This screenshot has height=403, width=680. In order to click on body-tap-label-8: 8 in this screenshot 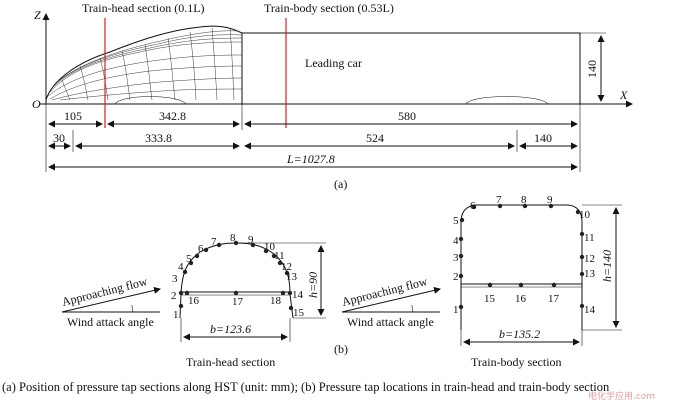, I will do `click(524, 200)`.